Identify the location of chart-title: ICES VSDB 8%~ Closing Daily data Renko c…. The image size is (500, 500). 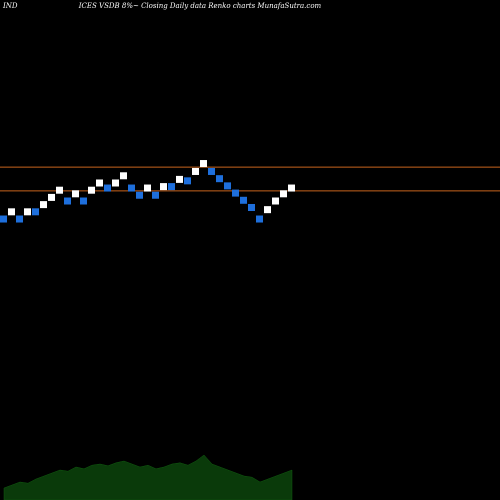
(200, 6).